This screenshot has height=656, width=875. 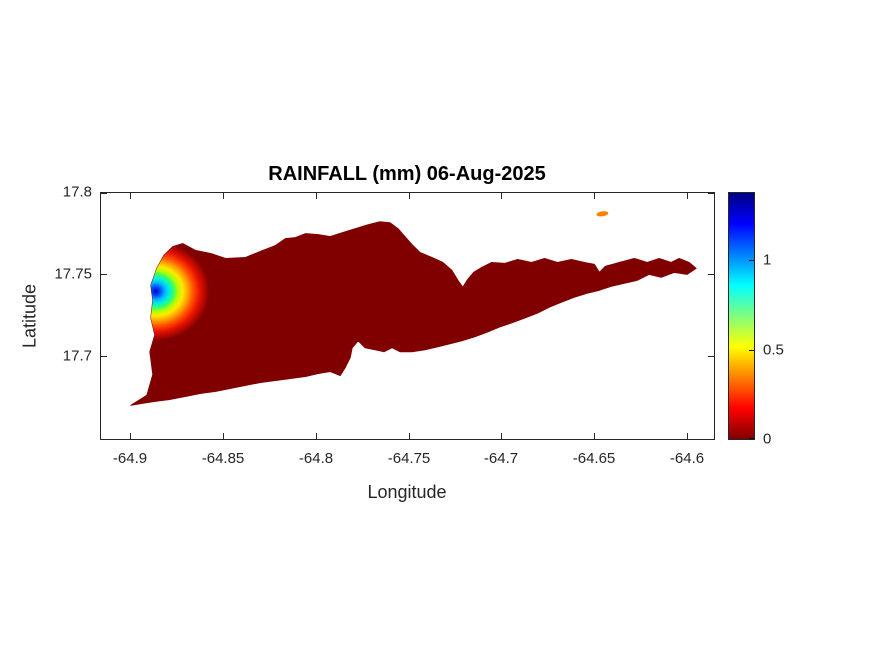 What do you see at coordinates (501, 458) in the screenshot?
I see `x-tick-label: -64.7` at bounding box center [501, 458].